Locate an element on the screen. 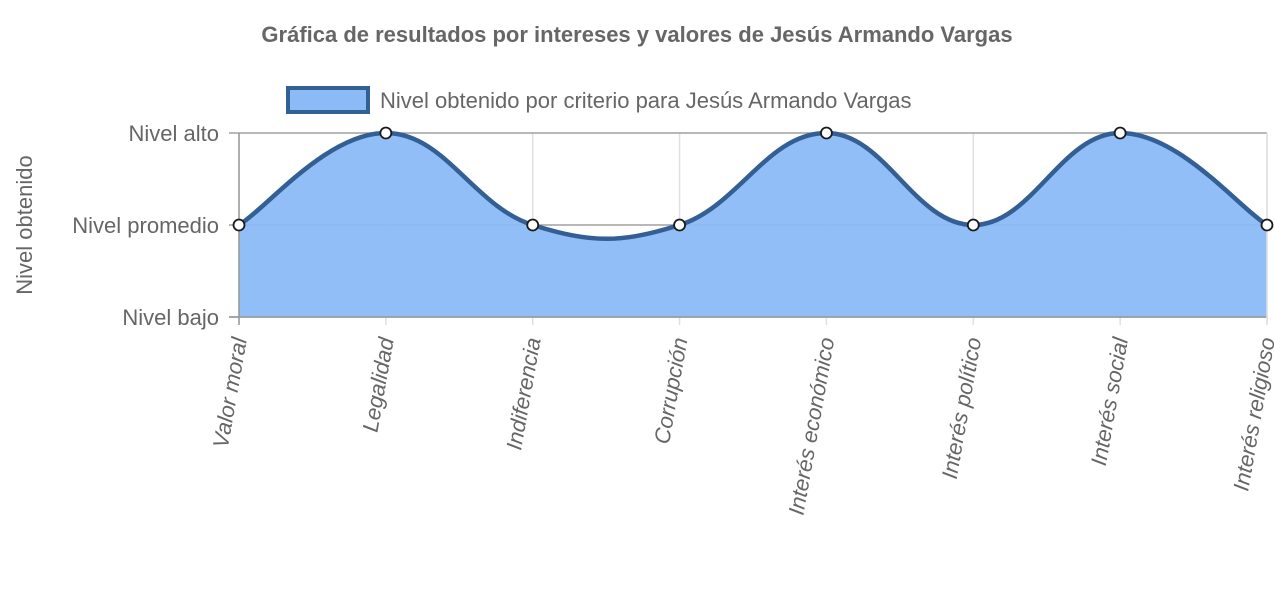 This screenshot has width=1274, height=614. y-tick-label: Nivel alto is located at coordinates (174, 133).